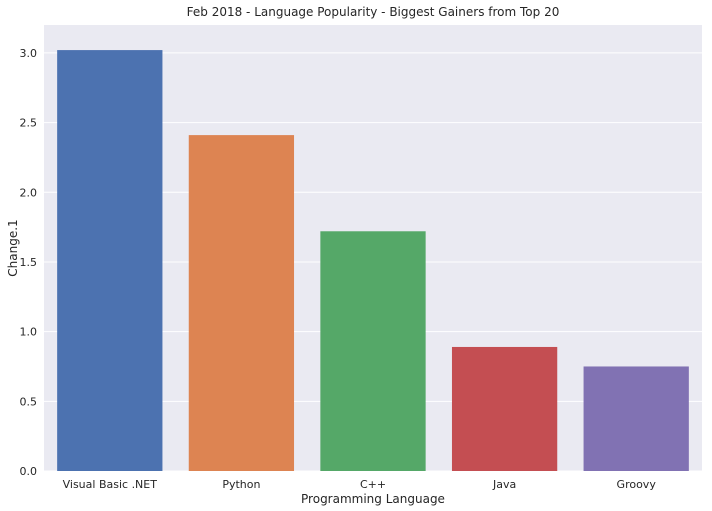 Image resolution: width=712 pixels, height=511 pixels. Describe the element at coordinates (29, 53) in the screenshot. I see `y-tick-label: 3.0` at that location.